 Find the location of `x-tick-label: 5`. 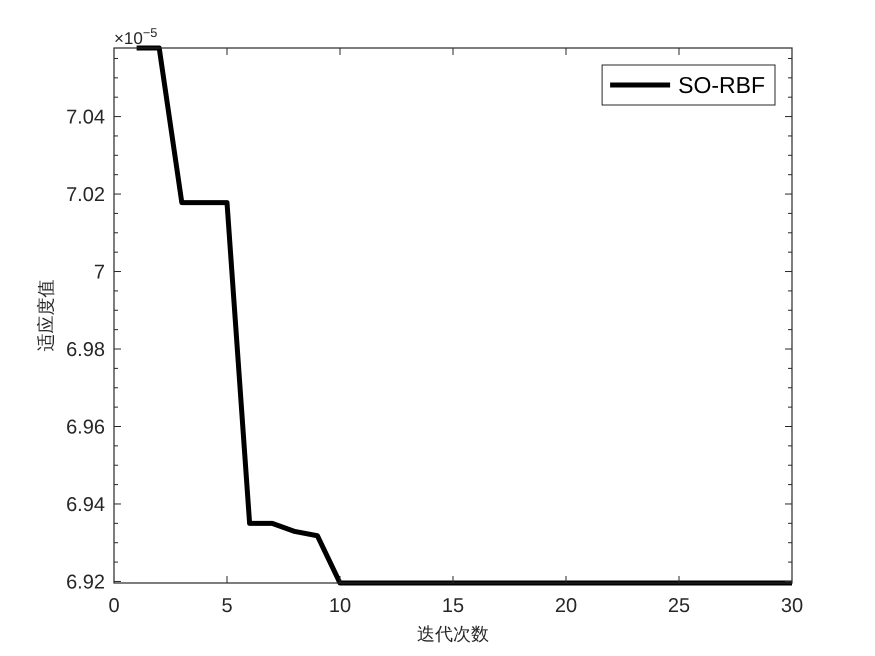

x-tick-label: 5 is located at coordinates (227, 606).